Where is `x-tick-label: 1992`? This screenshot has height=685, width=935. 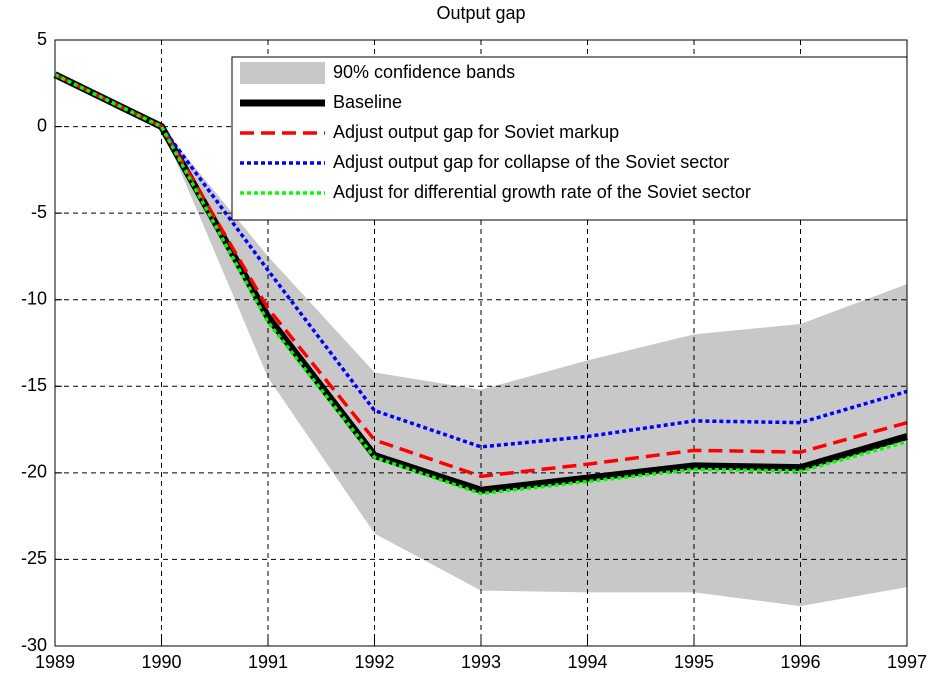
x-tick-label: 1992 is located at coordinates (374, 662).